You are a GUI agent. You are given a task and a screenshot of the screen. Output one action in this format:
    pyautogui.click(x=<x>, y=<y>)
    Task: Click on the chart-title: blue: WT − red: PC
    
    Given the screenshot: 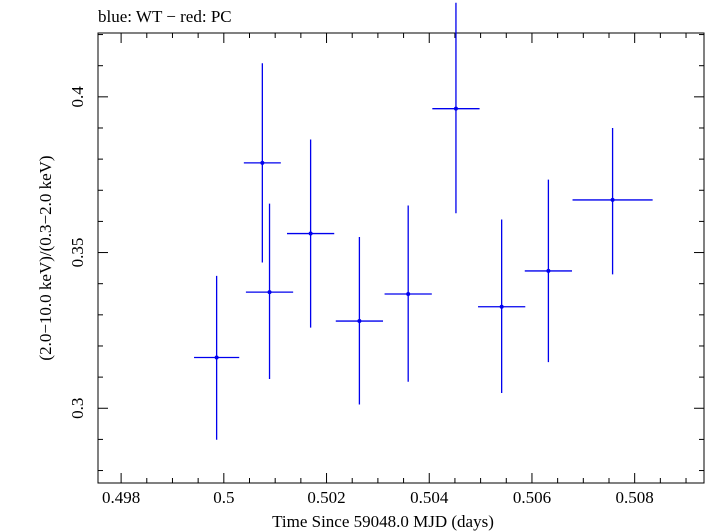 What is the action you would take?
    pyautogui.click(x=165, y=16)
    